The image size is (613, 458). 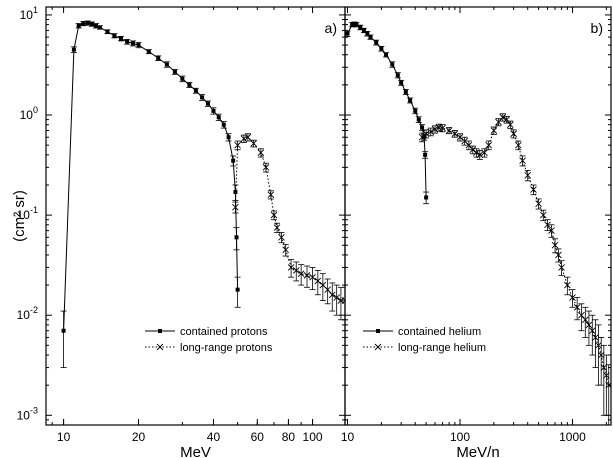 I want to click on x-tick-label: 80, so click(x=289, y=437).